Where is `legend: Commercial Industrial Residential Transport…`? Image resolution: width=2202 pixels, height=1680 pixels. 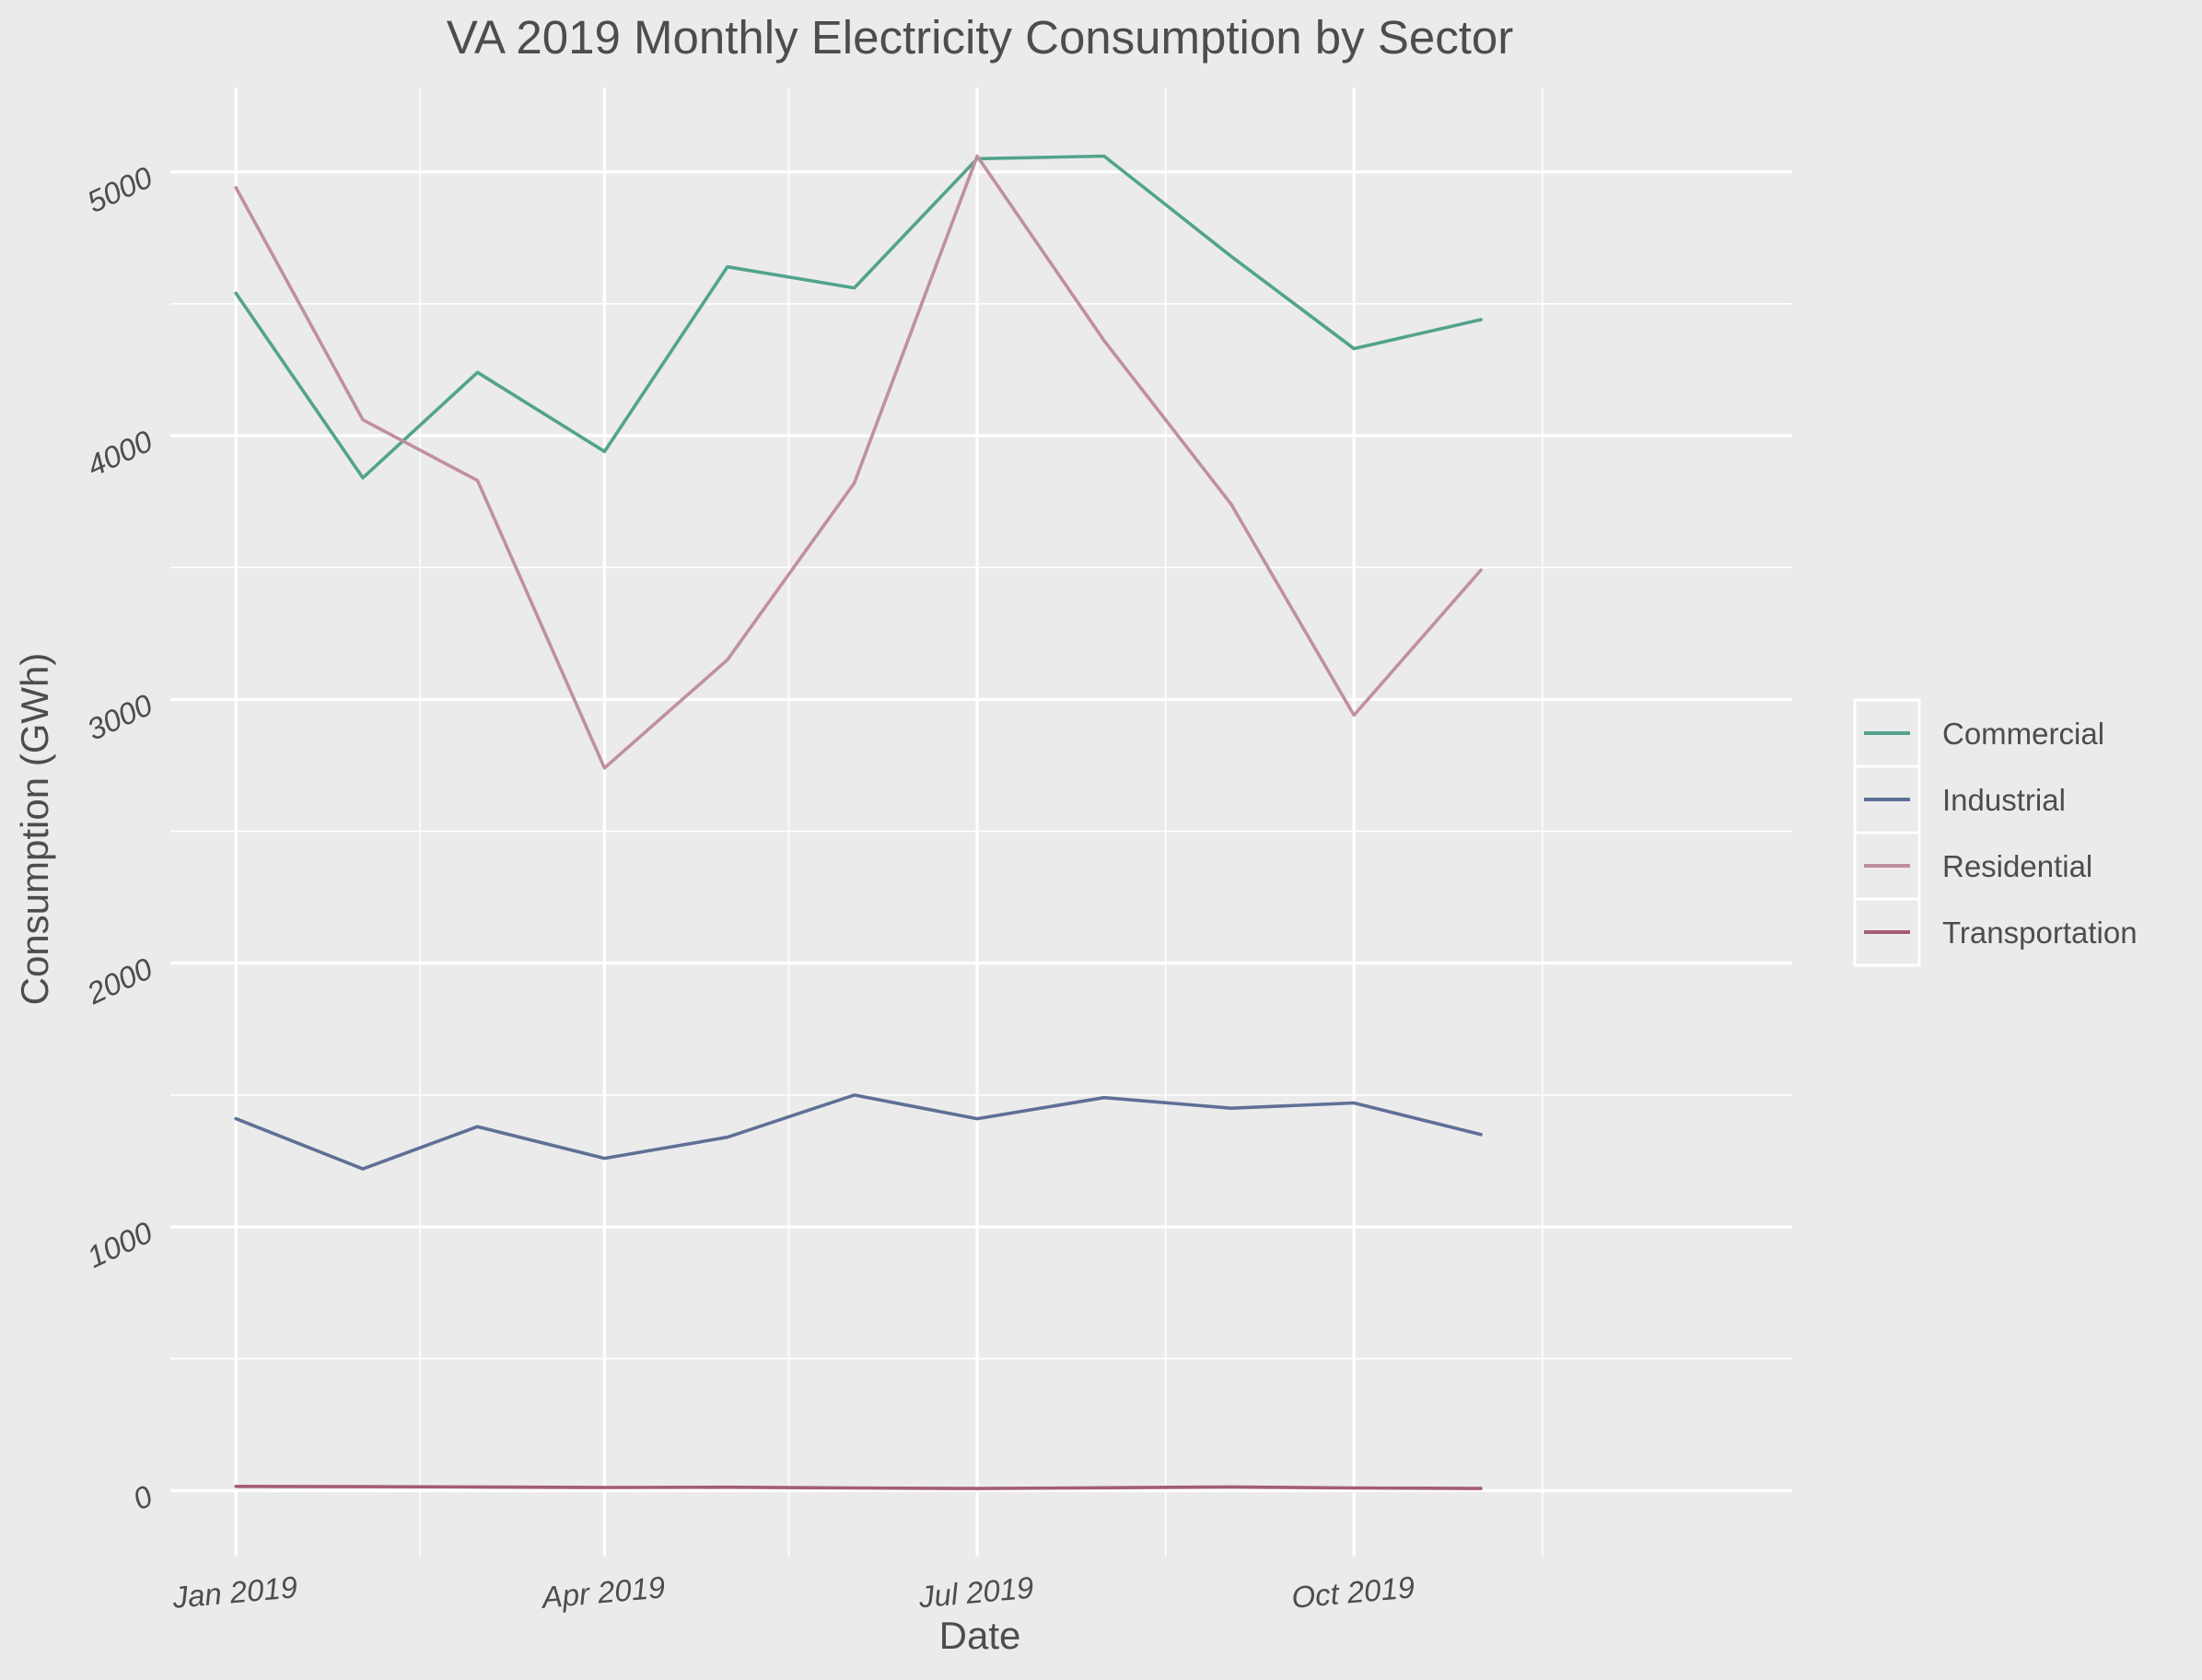
legend: Commercial Industrial Residential Transport… is located at coordinates (1996, 832).